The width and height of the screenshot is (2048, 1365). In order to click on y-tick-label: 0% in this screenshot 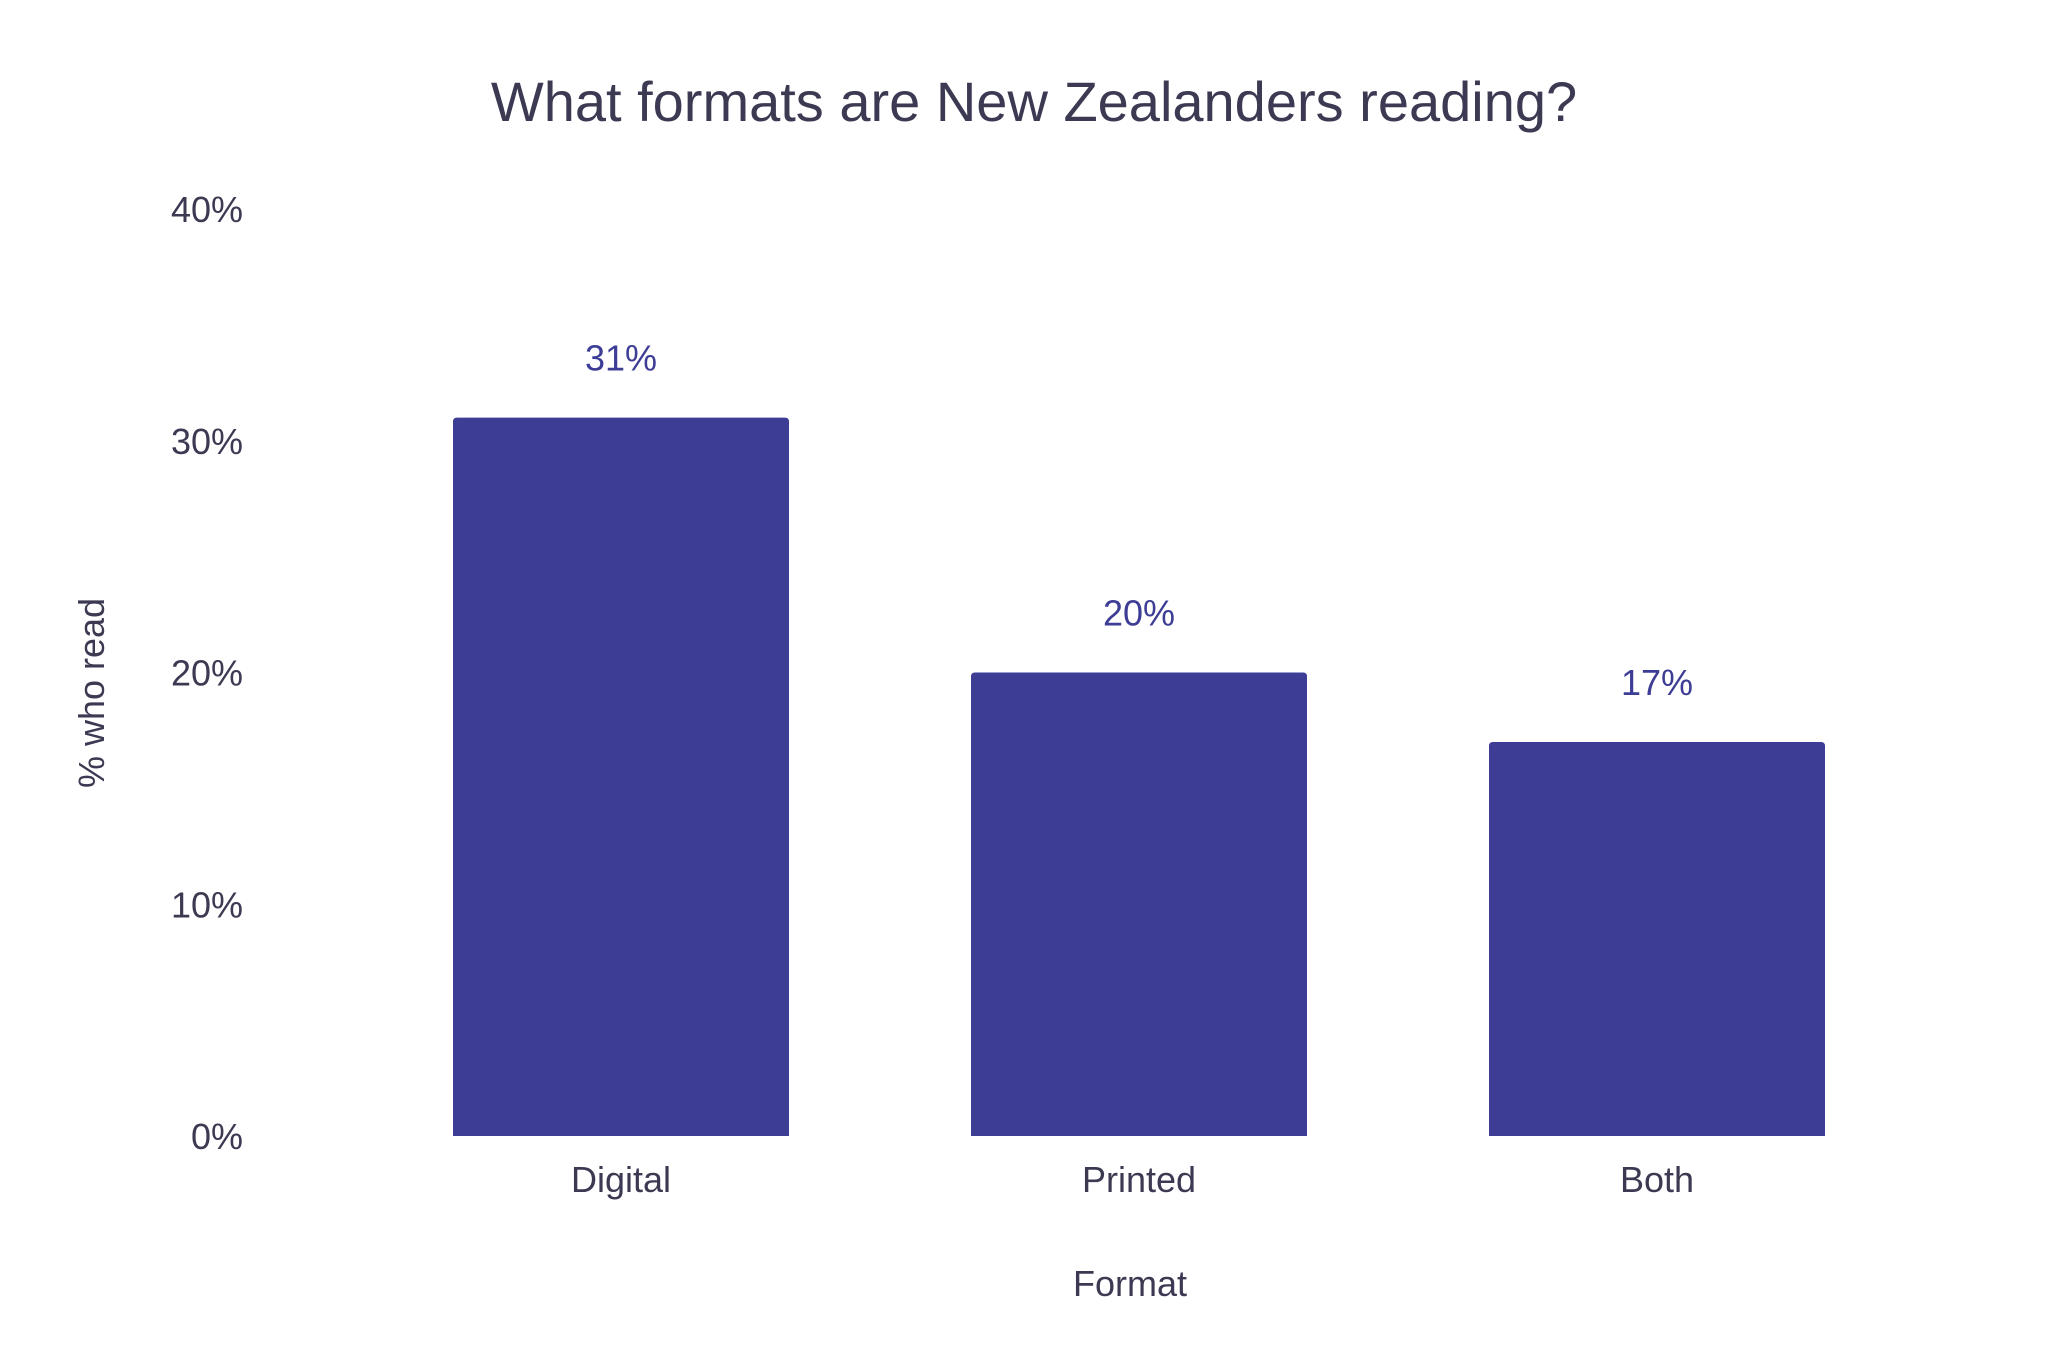, I will do `click(217, 1136)`.